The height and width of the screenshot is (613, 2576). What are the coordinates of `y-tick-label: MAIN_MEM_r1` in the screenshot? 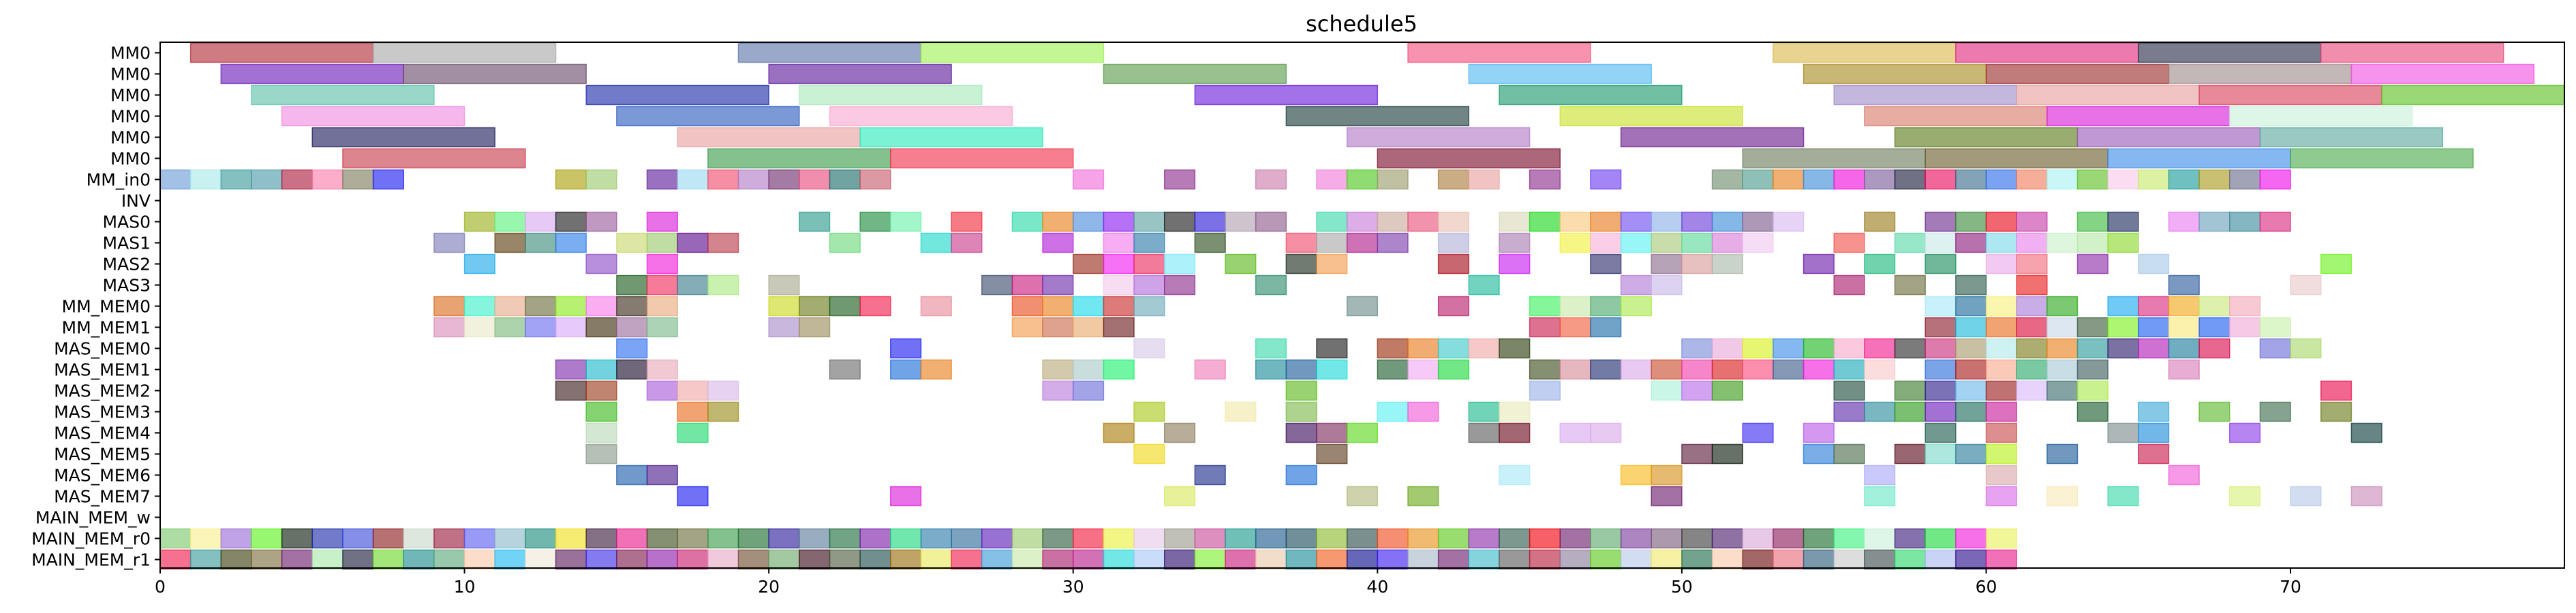 It's located at (91, 560).